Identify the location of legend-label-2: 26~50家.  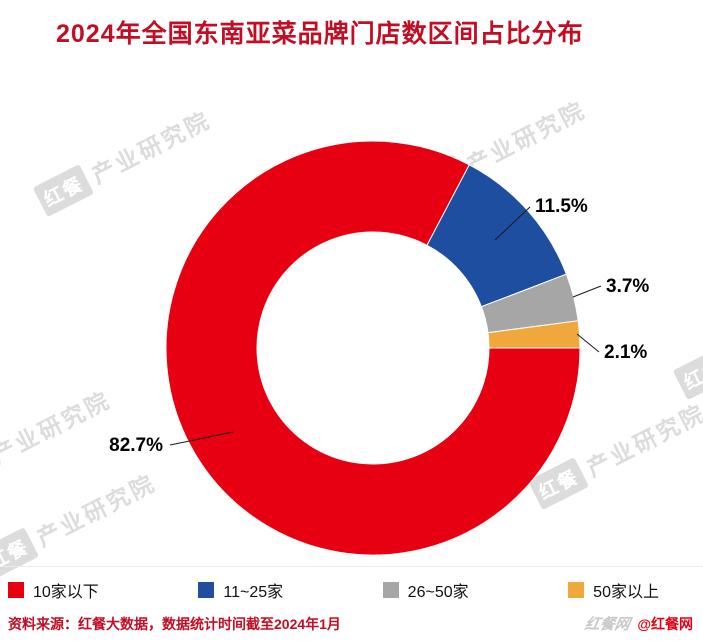
(438, 592).